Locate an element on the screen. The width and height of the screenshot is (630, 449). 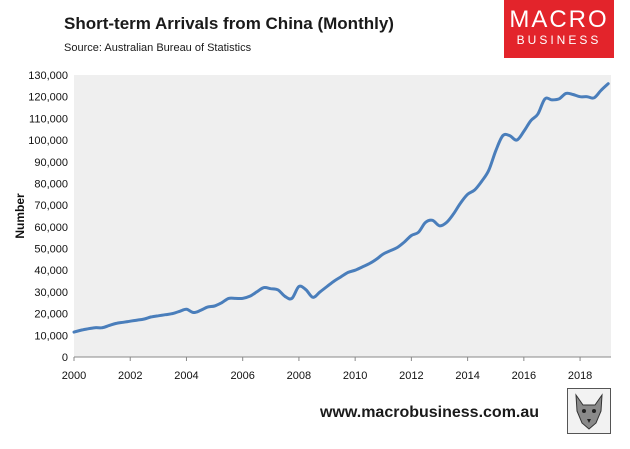
x-tick-label: 2004 is located at coordinates (186, 376).